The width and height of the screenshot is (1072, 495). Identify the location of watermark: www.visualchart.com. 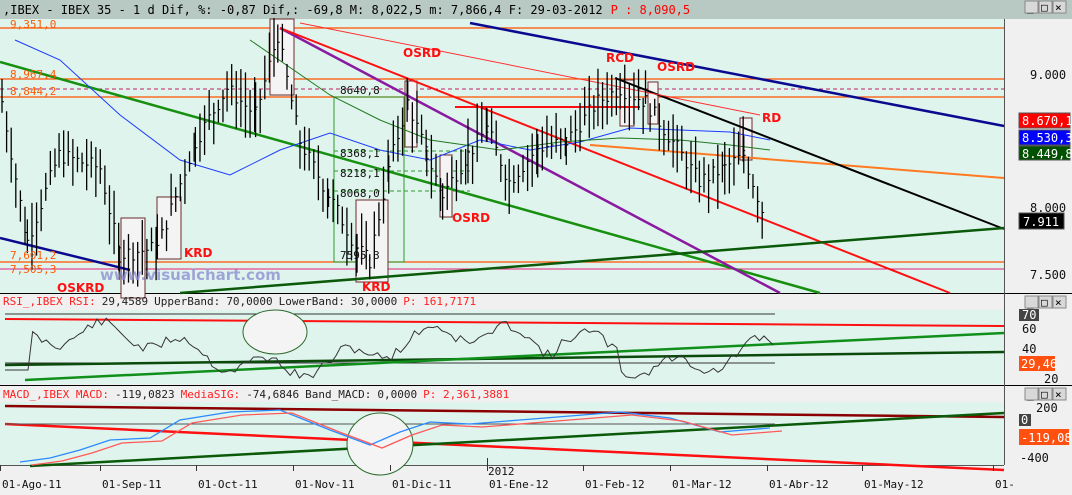
(190, 275).